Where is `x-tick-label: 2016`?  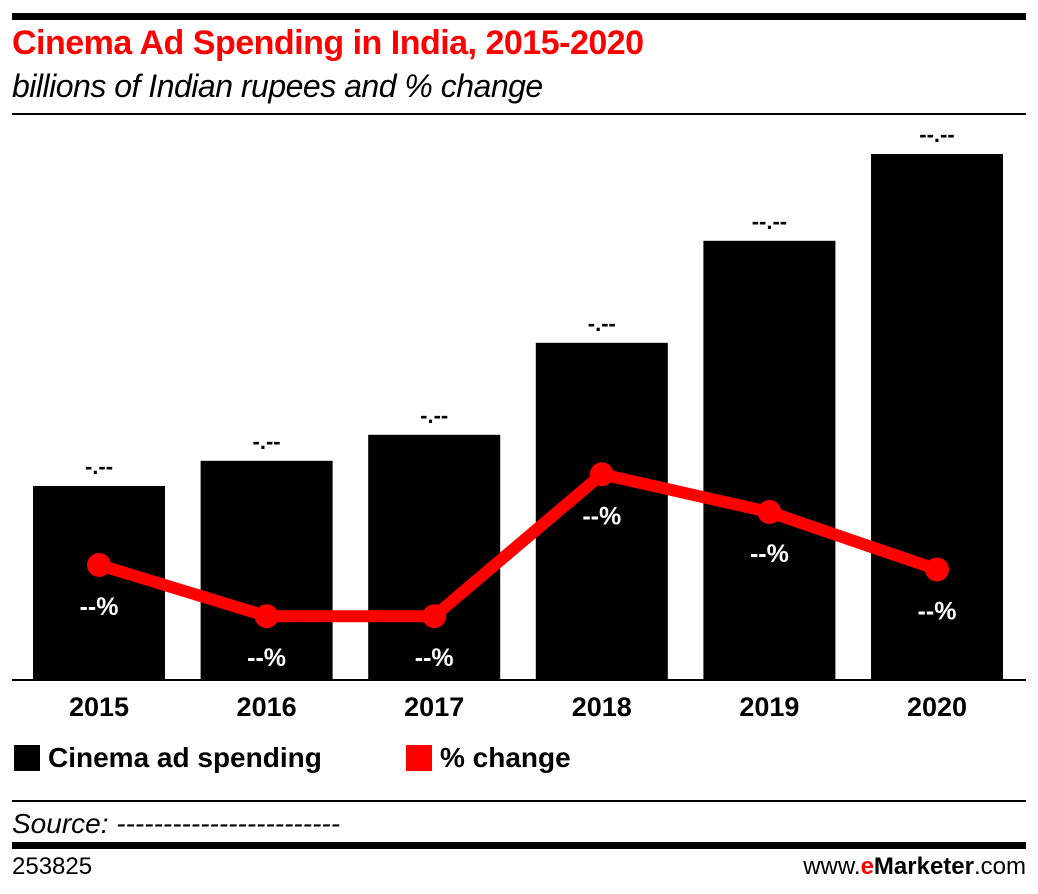 x-tick-label: 2016 is located at coordinates (267, 707).